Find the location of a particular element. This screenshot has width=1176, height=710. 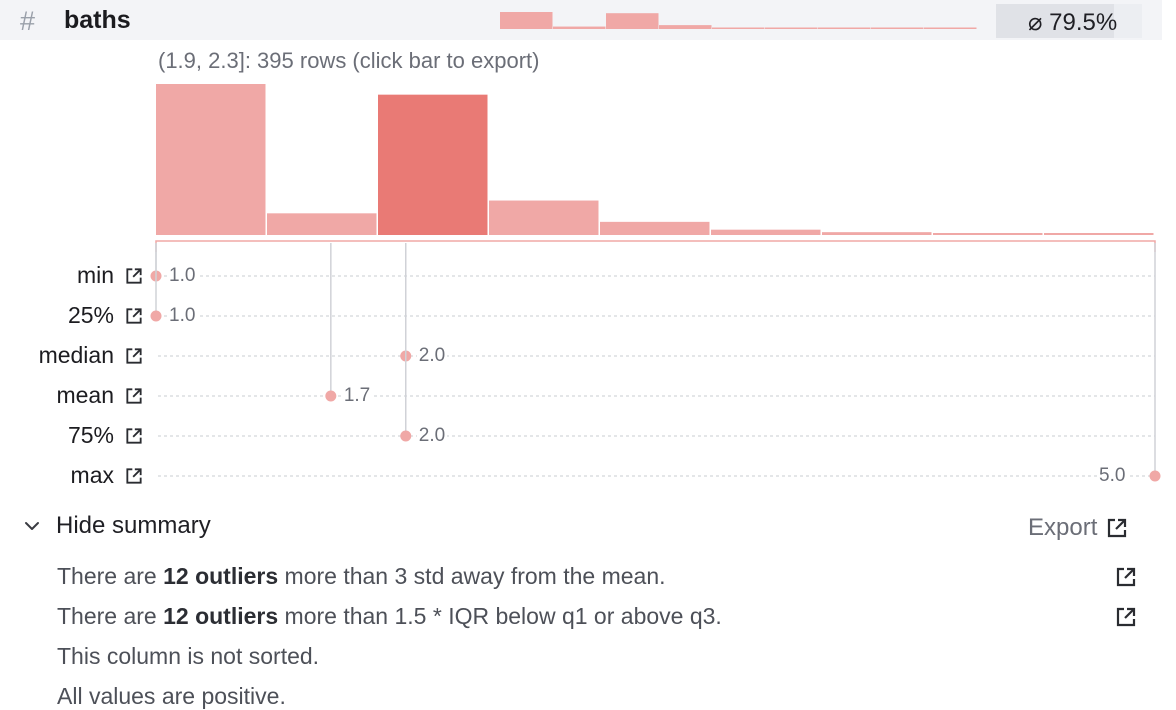

export-max-button is located at coordinates (134, 476).